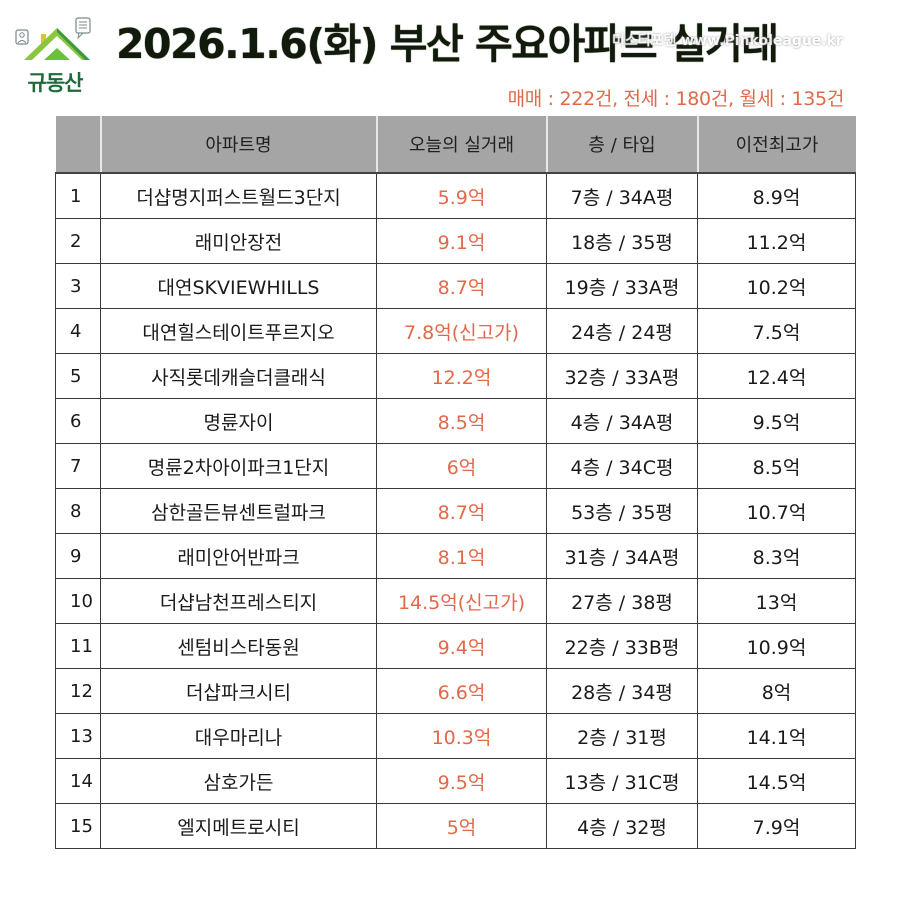  Describe the element at coordinates (776, 195) in the screenshot. I see `previous-high: 8.9억` at that location.